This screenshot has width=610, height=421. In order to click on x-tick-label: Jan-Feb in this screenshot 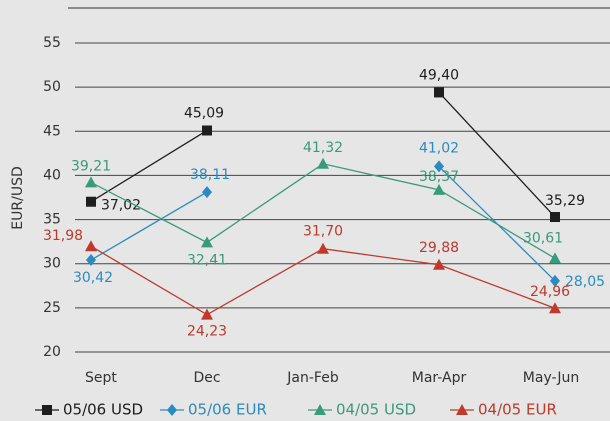, I will do `click(312, 378)`.